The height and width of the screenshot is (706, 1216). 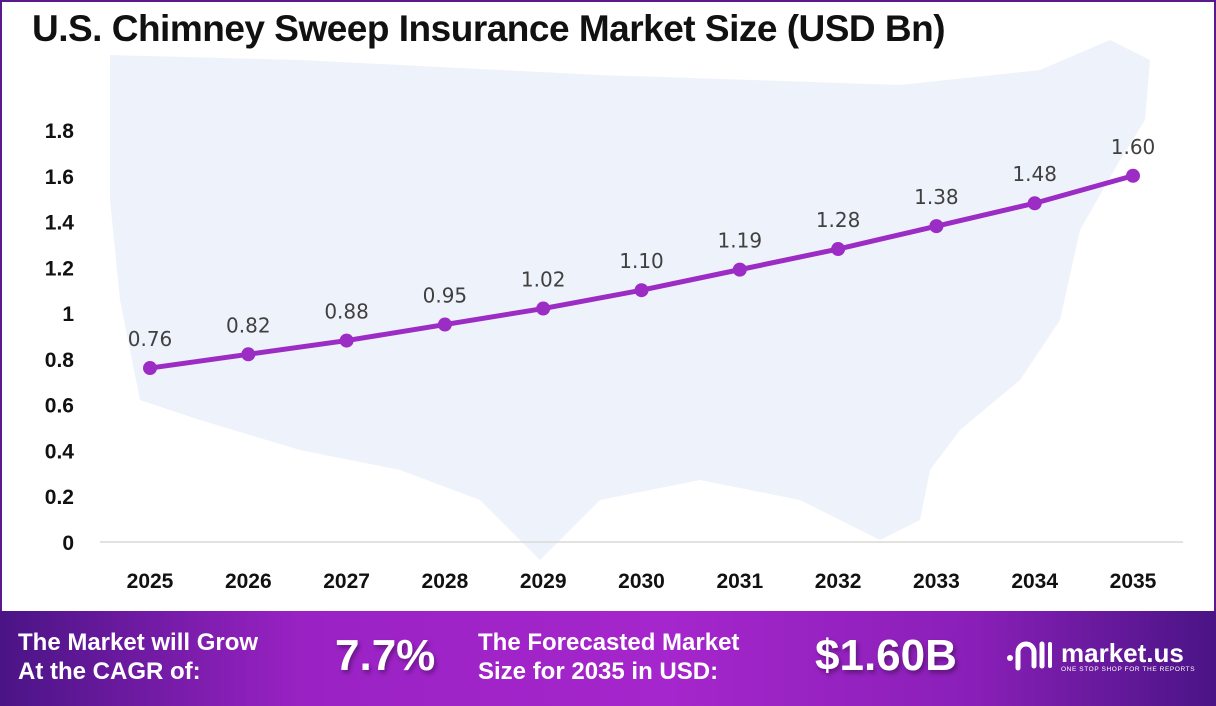 I want to click on y-tick-label: 0.4, so click(x=60, y=451).